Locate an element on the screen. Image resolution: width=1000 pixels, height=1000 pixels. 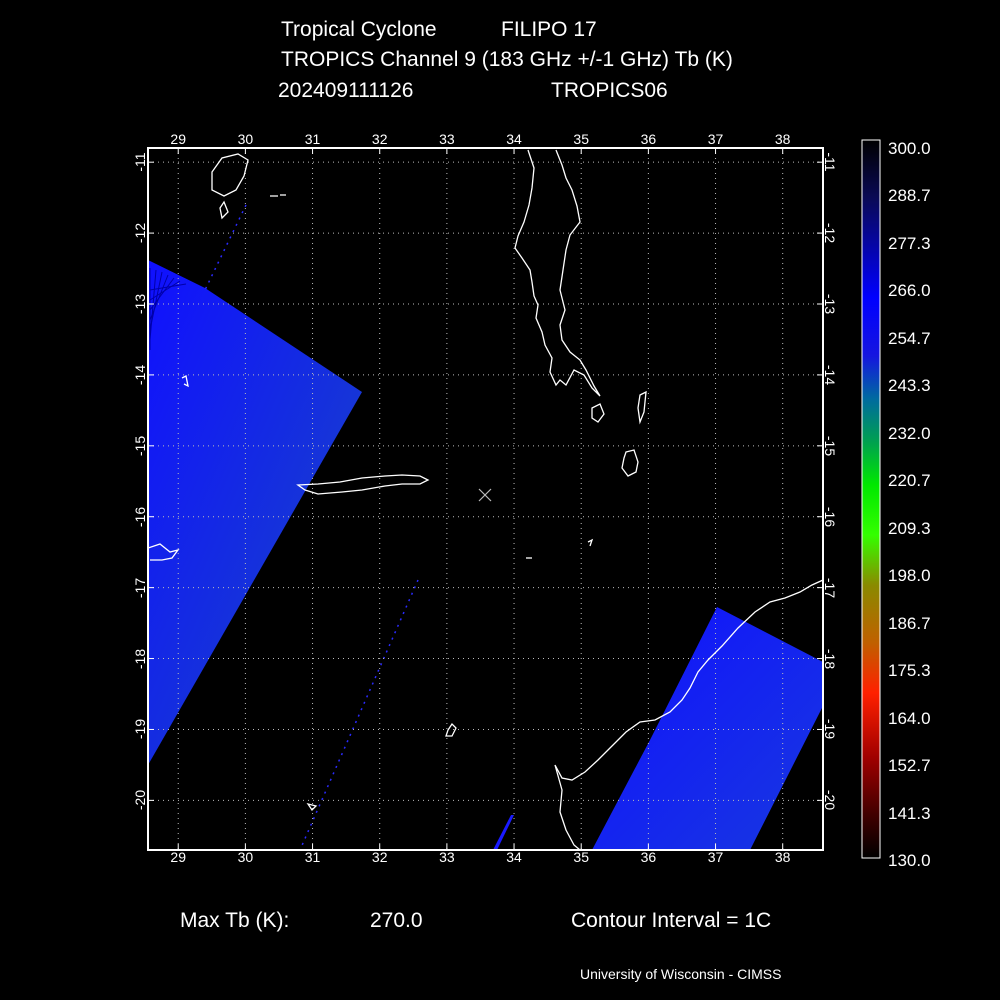
lon-tick-label-top: 29 is located at coordinates (178, 139).